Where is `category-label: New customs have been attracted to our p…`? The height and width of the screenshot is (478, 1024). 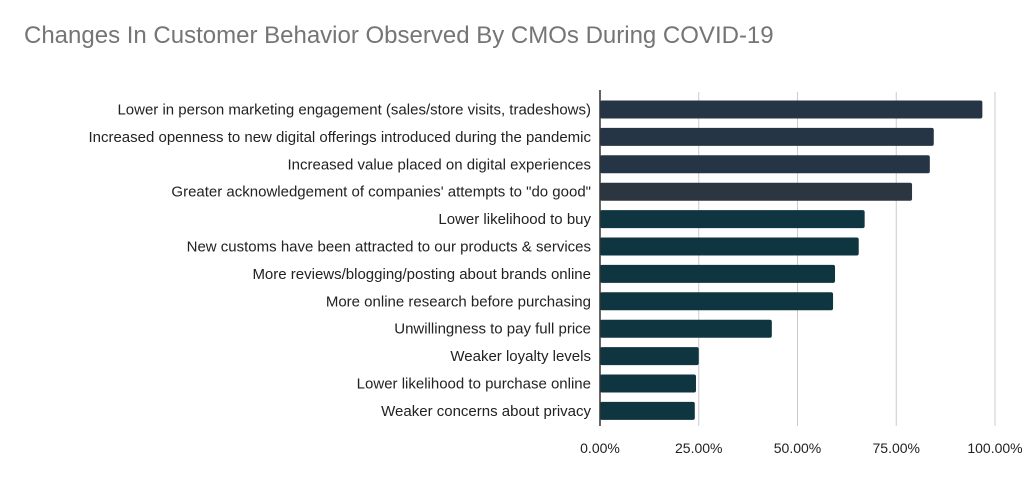 category-label: New customs have been attracted to our p… is located at coordinates (389, 247).